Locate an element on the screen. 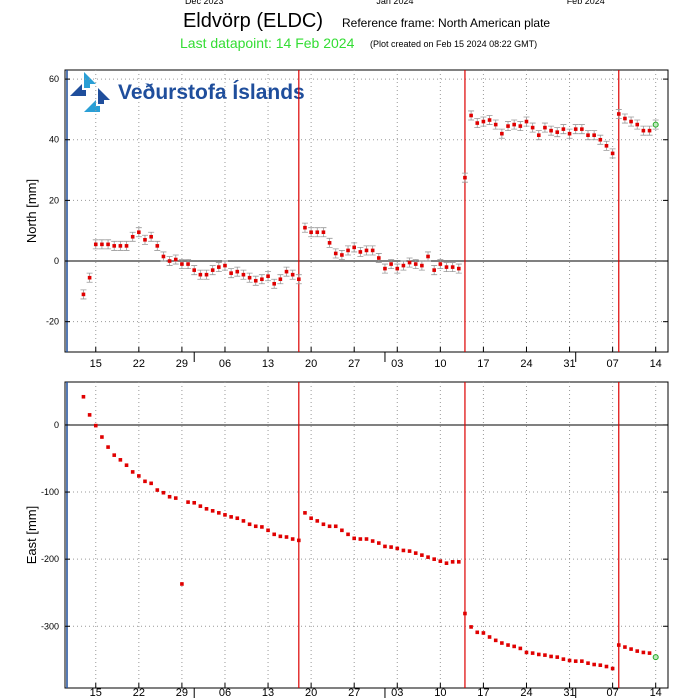  month-label: Feb 2024 is located at coordinates (586, 3).